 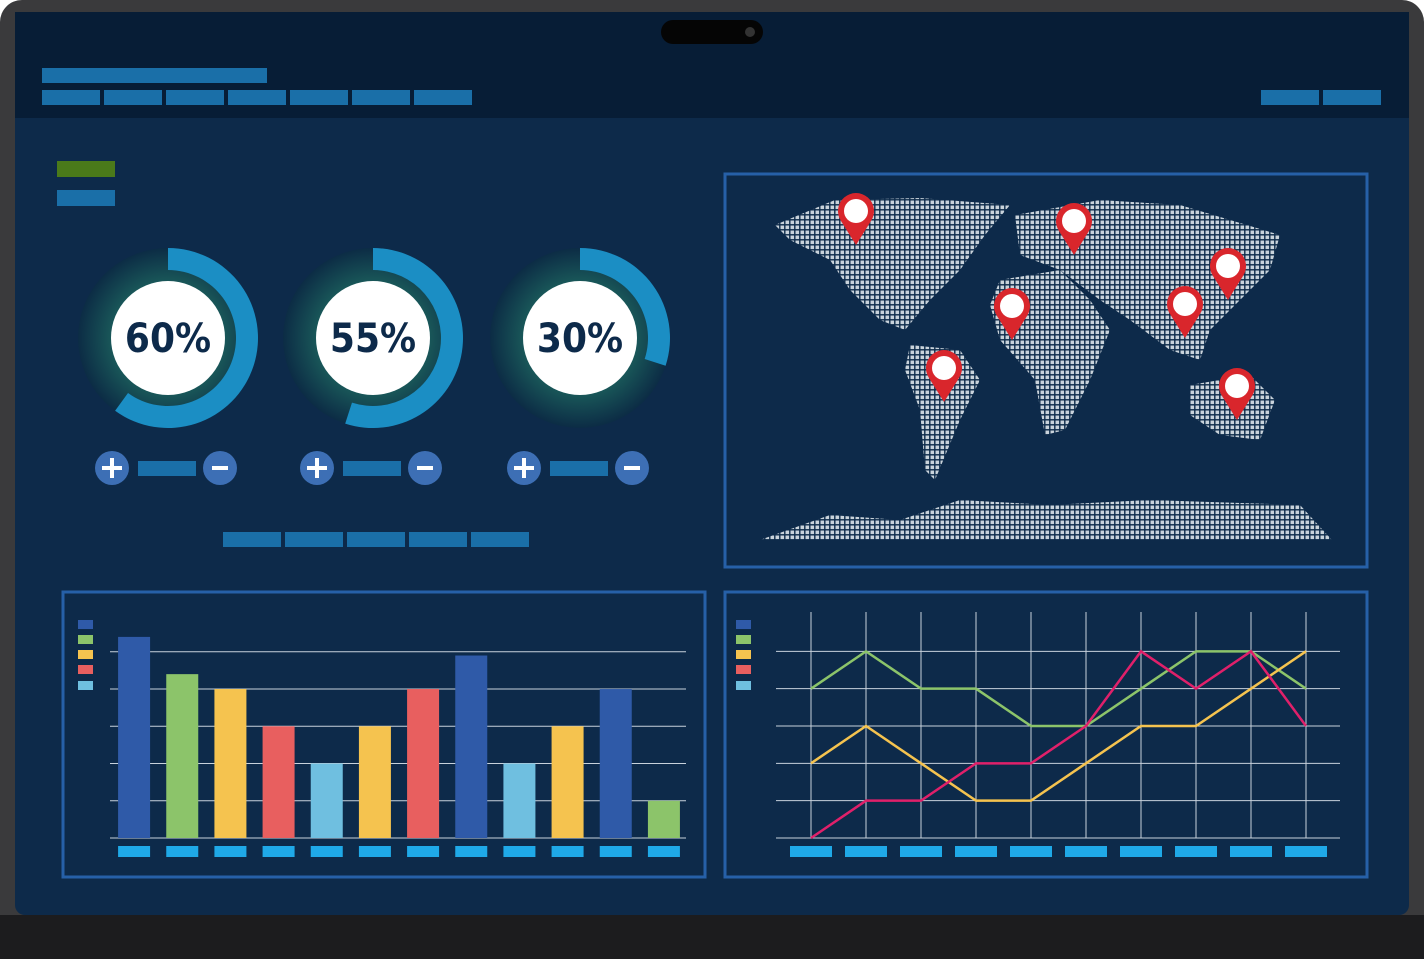 What do you see at coordinates (711, 86) in the screenshot?
I see `header-placeholders` at bounding box center [711, 86].